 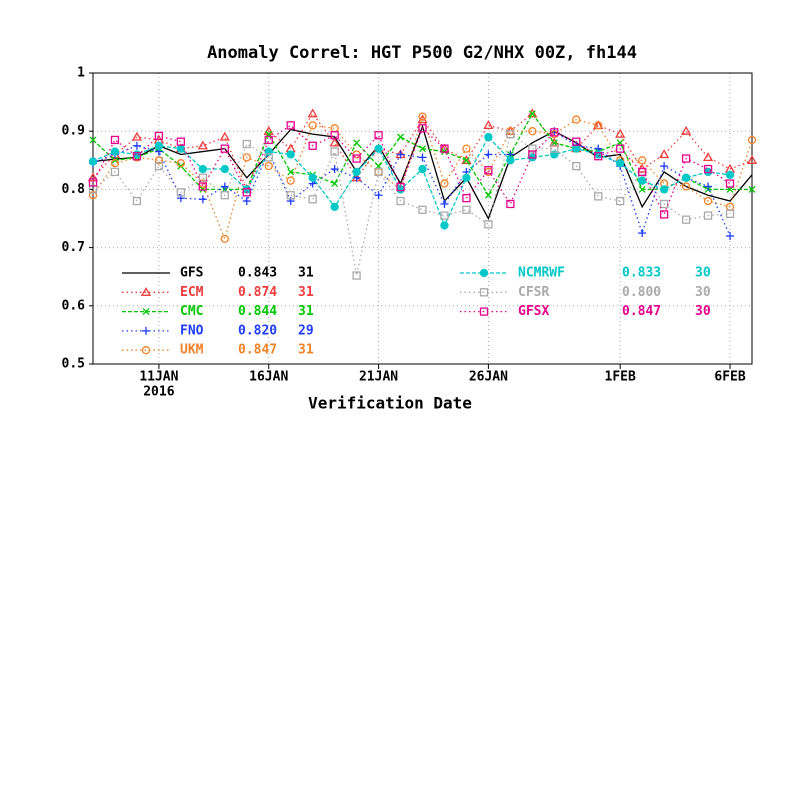 I want to click on year-label: 2016, so click(x=158, y=392).